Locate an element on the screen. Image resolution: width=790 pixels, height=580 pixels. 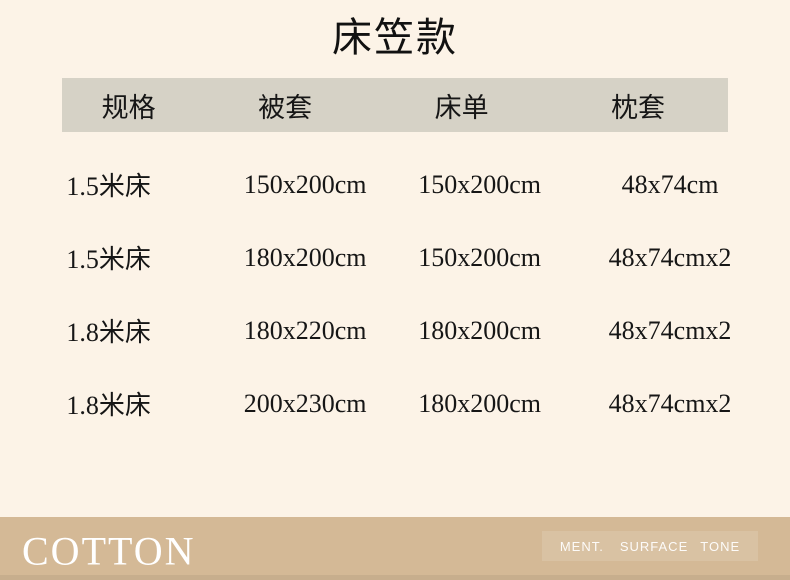
cell-duvet-cover: 180x220cm is located at coordinates (305, 330).